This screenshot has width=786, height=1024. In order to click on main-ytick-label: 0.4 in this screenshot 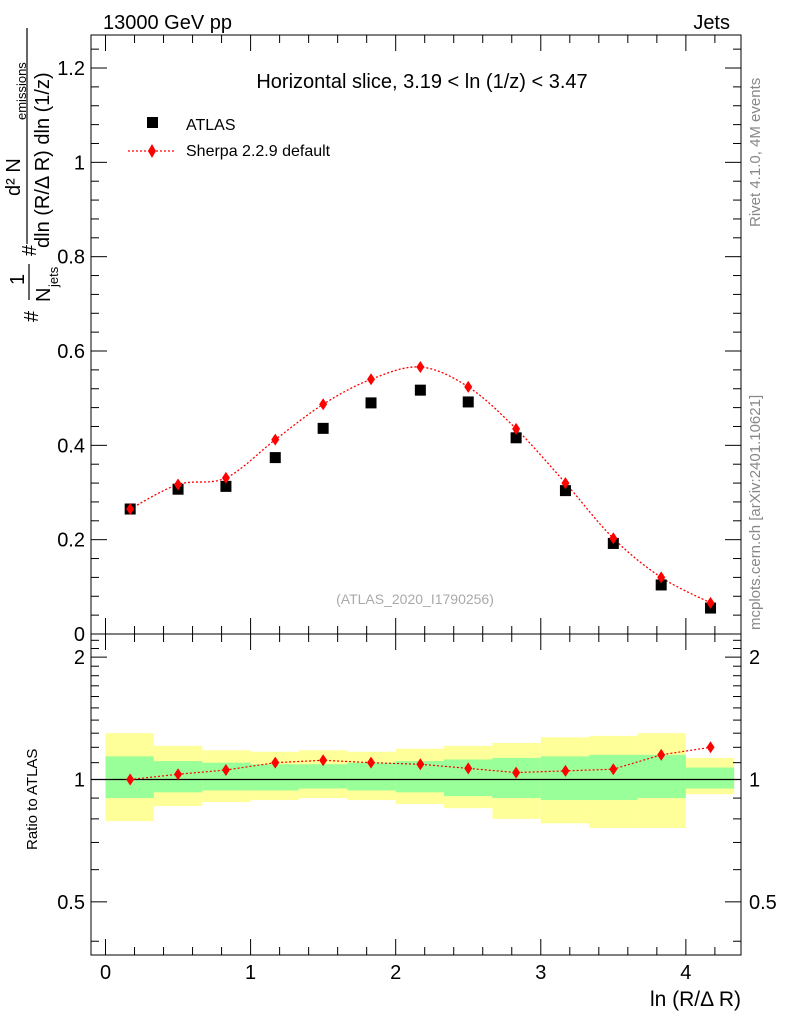, I will do `click(71, 446)`.